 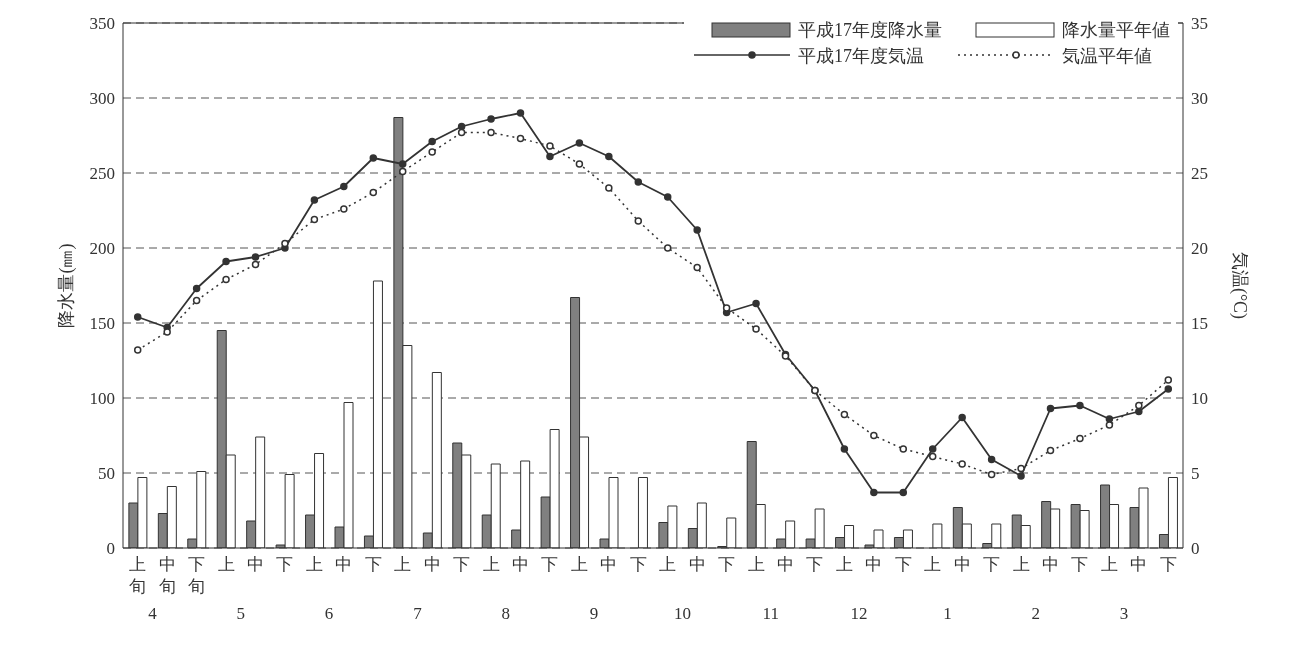 I want to click on y2-tick-label: 5, so click(x=1195, y=474).